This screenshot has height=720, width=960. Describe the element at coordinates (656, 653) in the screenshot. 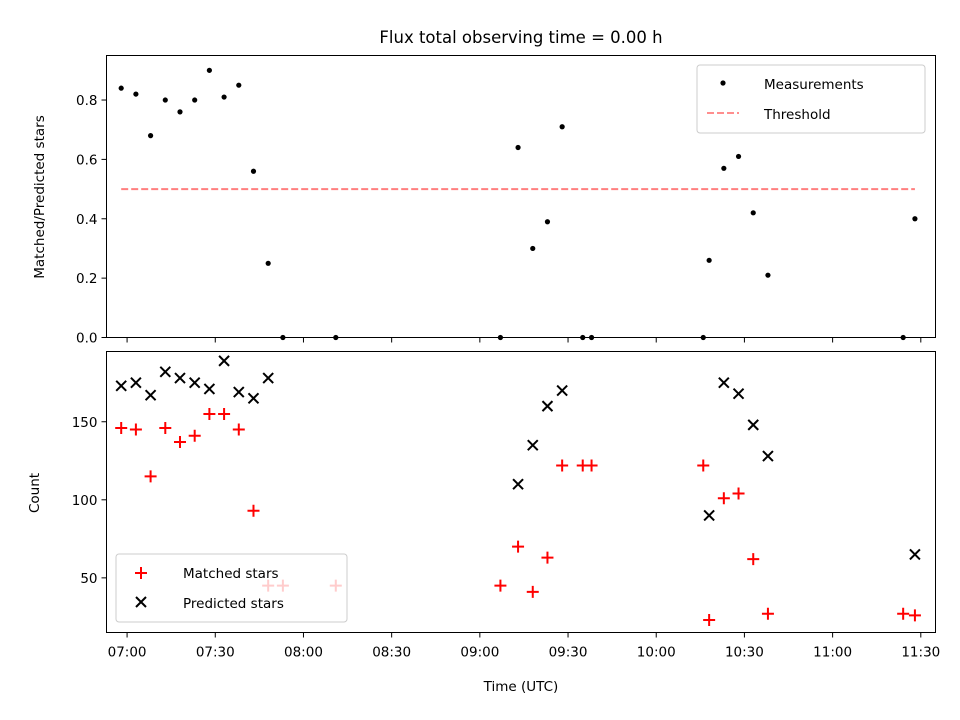

I see `xtick-label: 10:00` at that location.